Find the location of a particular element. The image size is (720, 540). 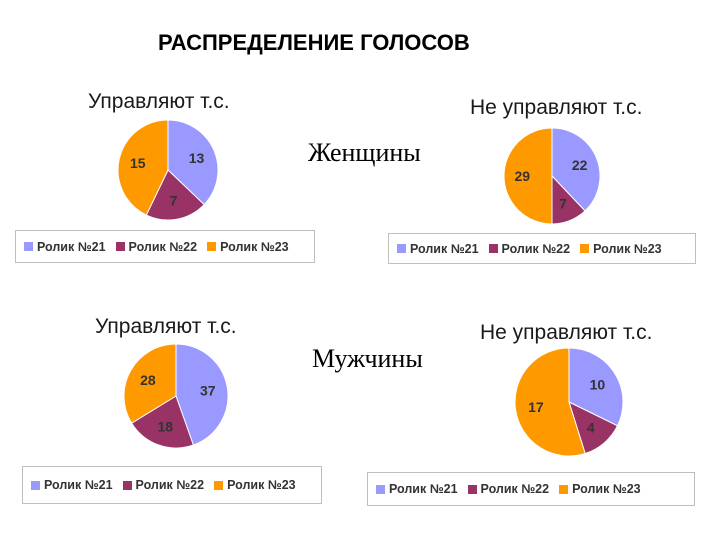

chart-title-men-drive: Управляют т.с. is located at coordinates (166, 326).